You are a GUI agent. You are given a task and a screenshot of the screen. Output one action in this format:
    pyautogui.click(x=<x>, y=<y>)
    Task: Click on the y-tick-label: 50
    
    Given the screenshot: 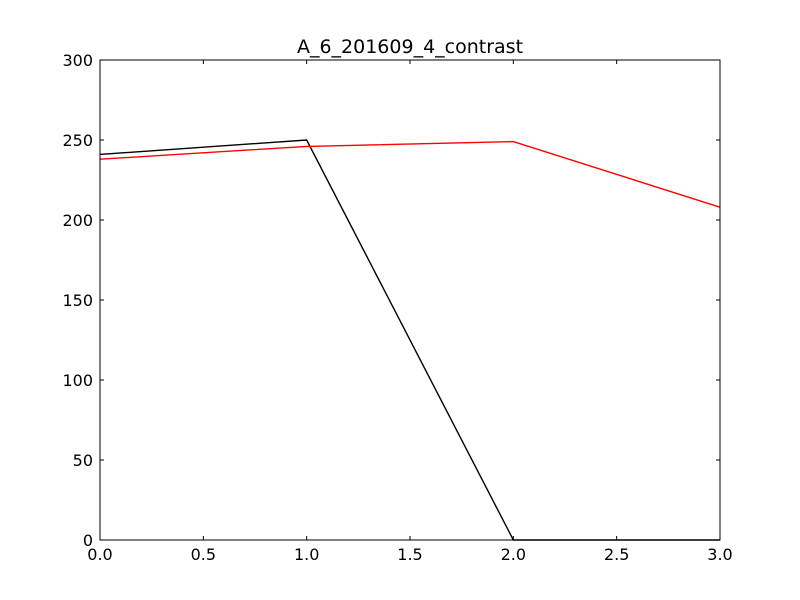 What is the action you would take?
    pyautogui.click(x=83, y=460)
    